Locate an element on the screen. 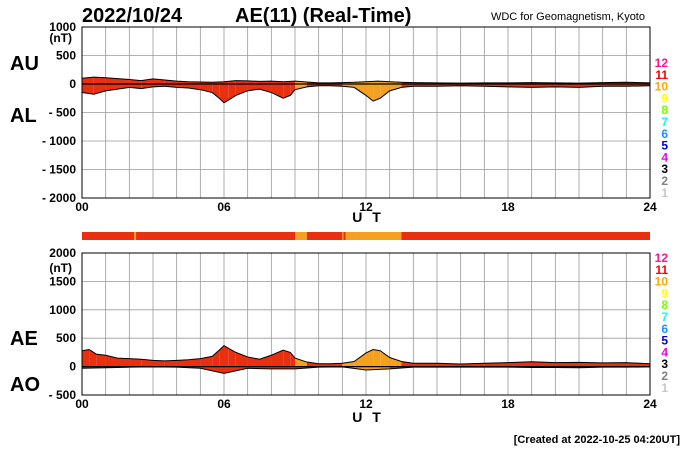 The height and width of the screenshot is (450, 700). legend-number-bottom: 7 is located at coordinates (664, 317).